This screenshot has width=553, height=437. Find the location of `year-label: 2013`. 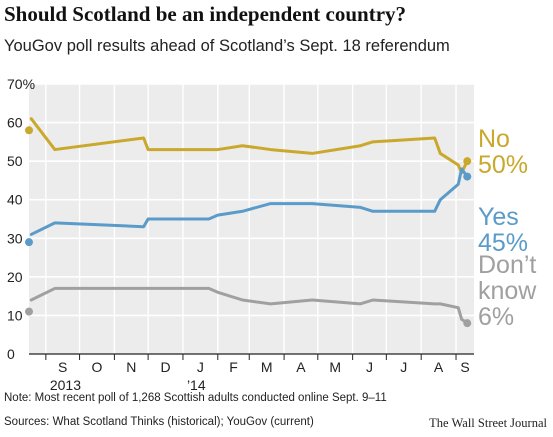

year-label: 2013 is located at coordinates (65, 385).